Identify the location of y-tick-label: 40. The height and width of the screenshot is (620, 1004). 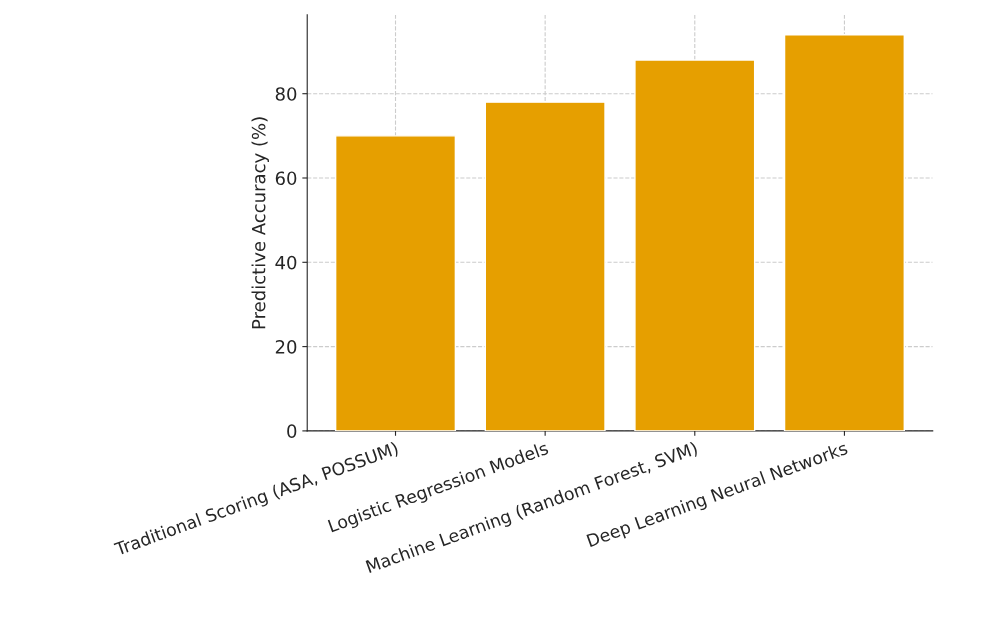
(286, 262).